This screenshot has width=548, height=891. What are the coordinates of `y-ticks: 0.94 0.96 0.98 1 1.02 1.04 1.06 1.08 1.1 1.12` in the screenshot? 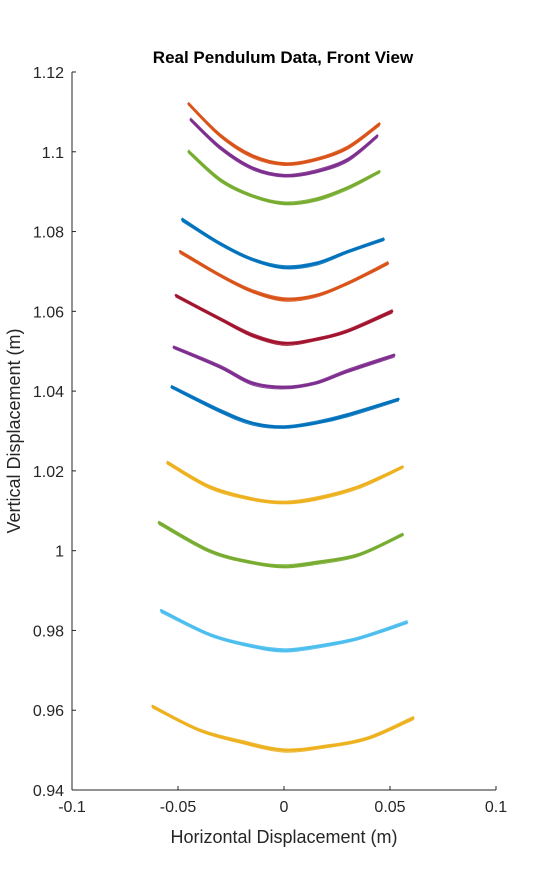 It's located at (54, 432).